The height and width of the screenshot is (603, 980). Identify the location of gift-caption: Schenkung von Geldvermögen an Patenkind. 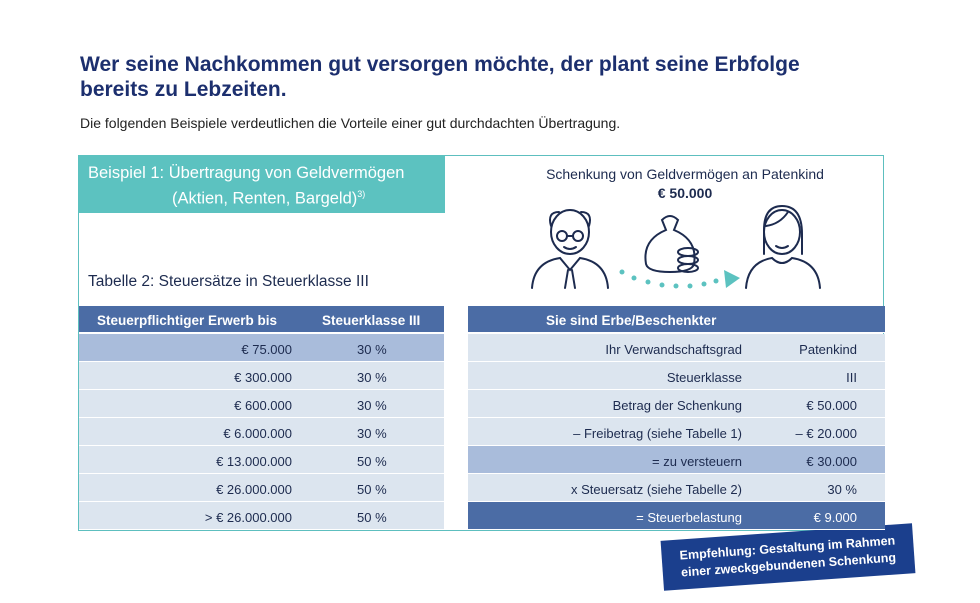
(685, 174).